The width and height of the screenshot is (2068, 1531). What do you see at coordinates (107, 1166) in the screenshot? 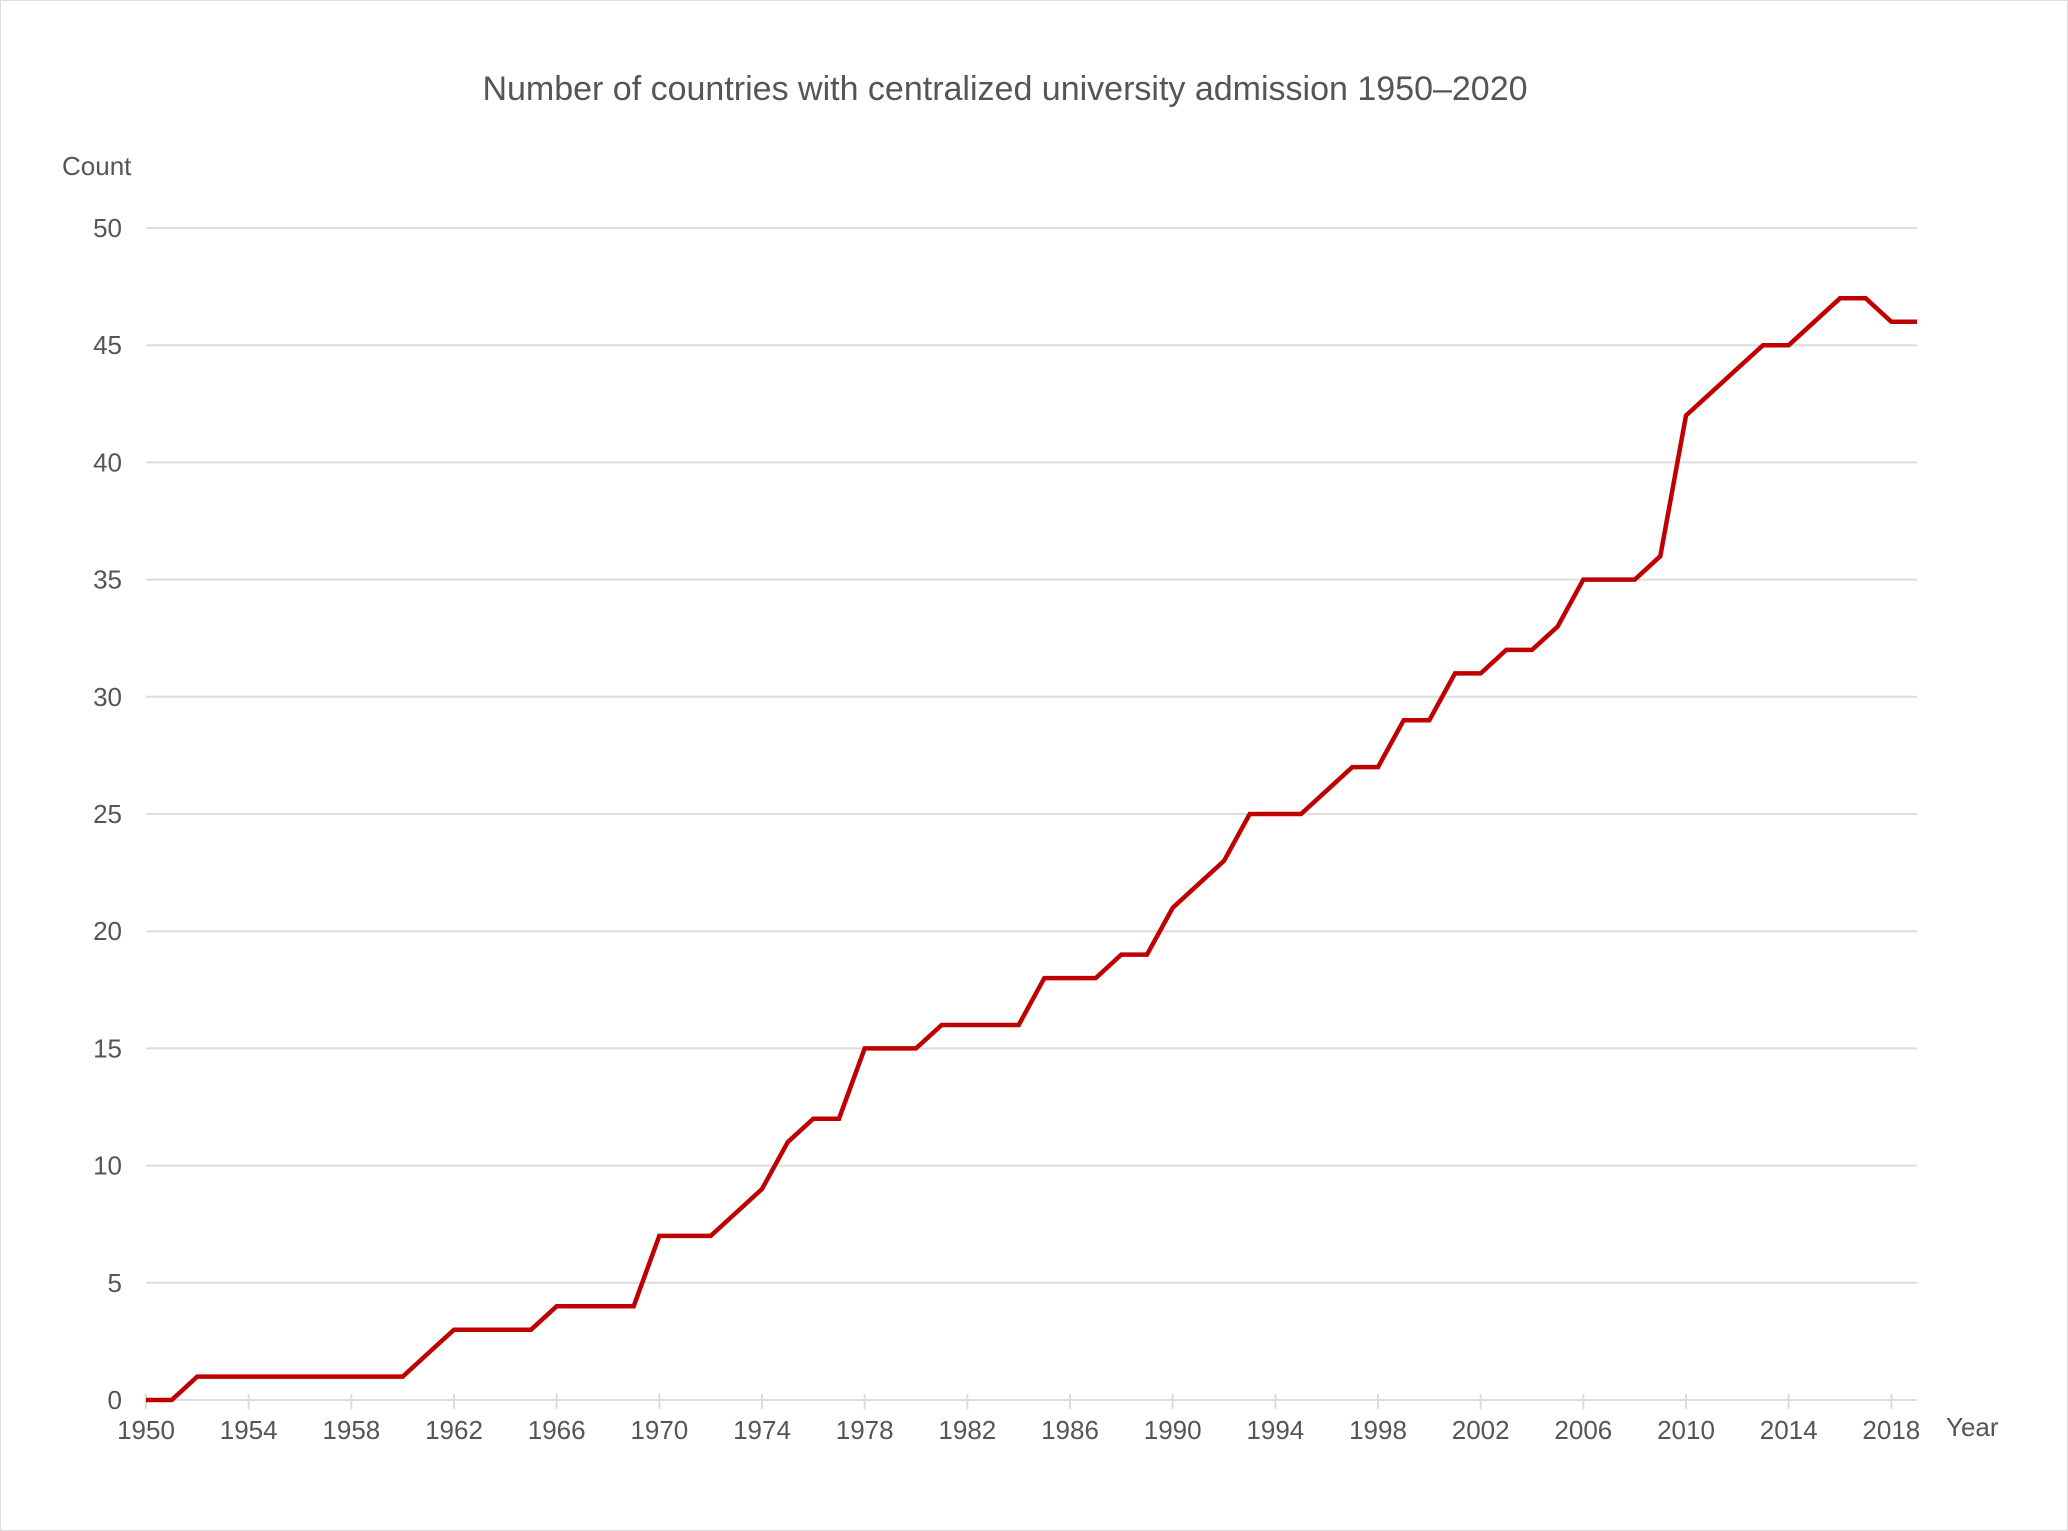
I see `y-tick-label: 10` at bounding box center [107, 1166].